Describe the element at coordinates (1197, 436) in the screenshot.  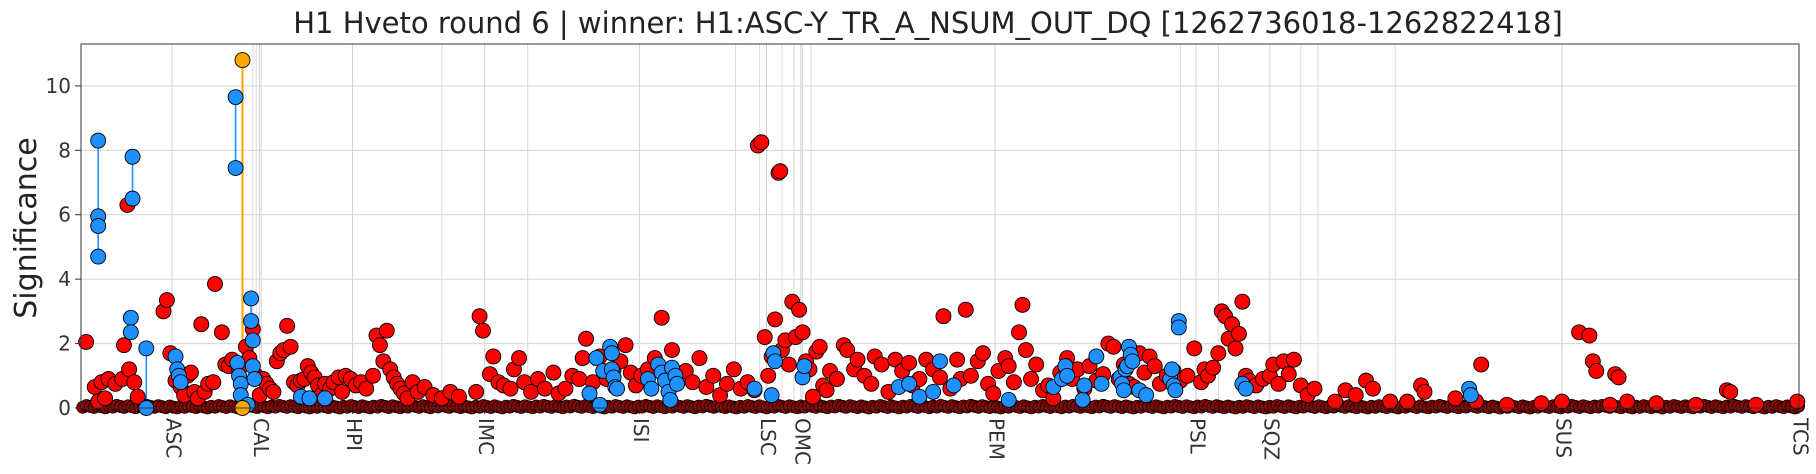
I see `x-tick-label: PSL` at that location.